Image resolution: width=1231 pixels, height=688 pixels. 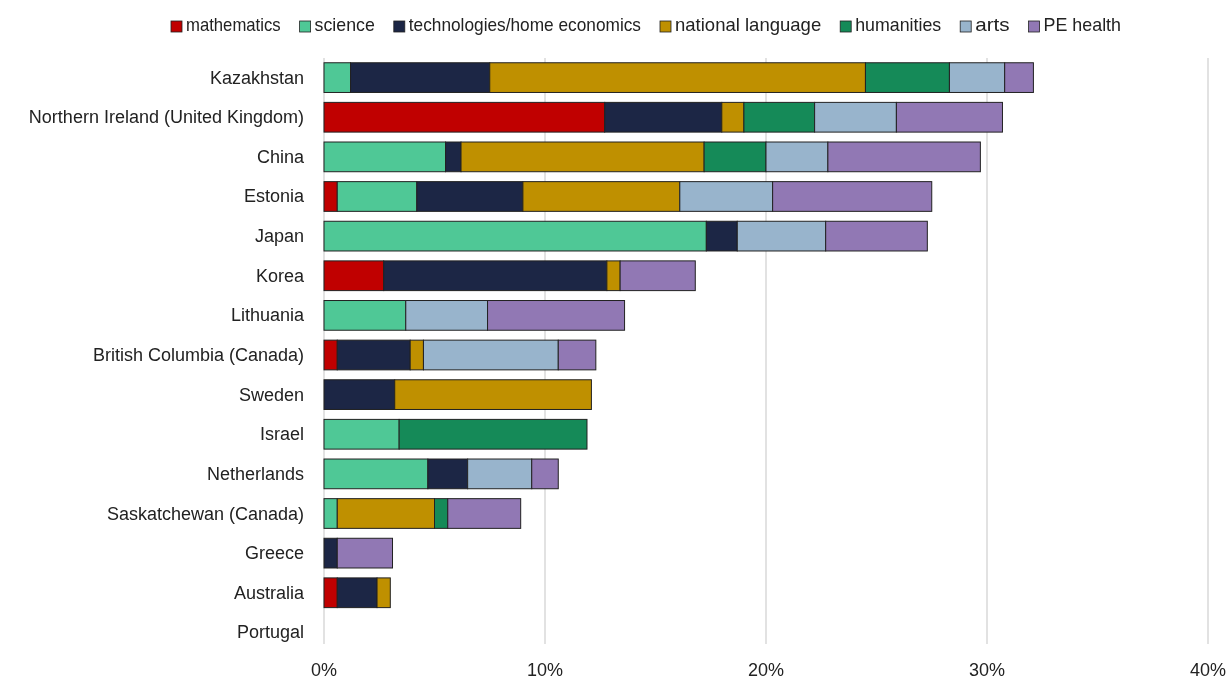 What do you see at coordinates (274, 196) in the screenshot?
I see `y-tick-label: Estonia` at bounding box center [274, 196].